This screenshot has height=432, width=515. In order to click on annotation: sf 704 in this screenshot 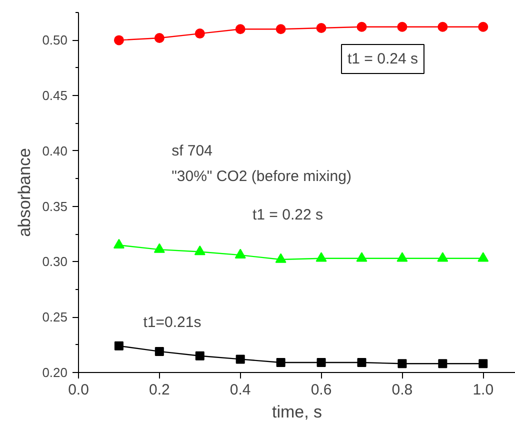, I will do `click(192, 151)`.